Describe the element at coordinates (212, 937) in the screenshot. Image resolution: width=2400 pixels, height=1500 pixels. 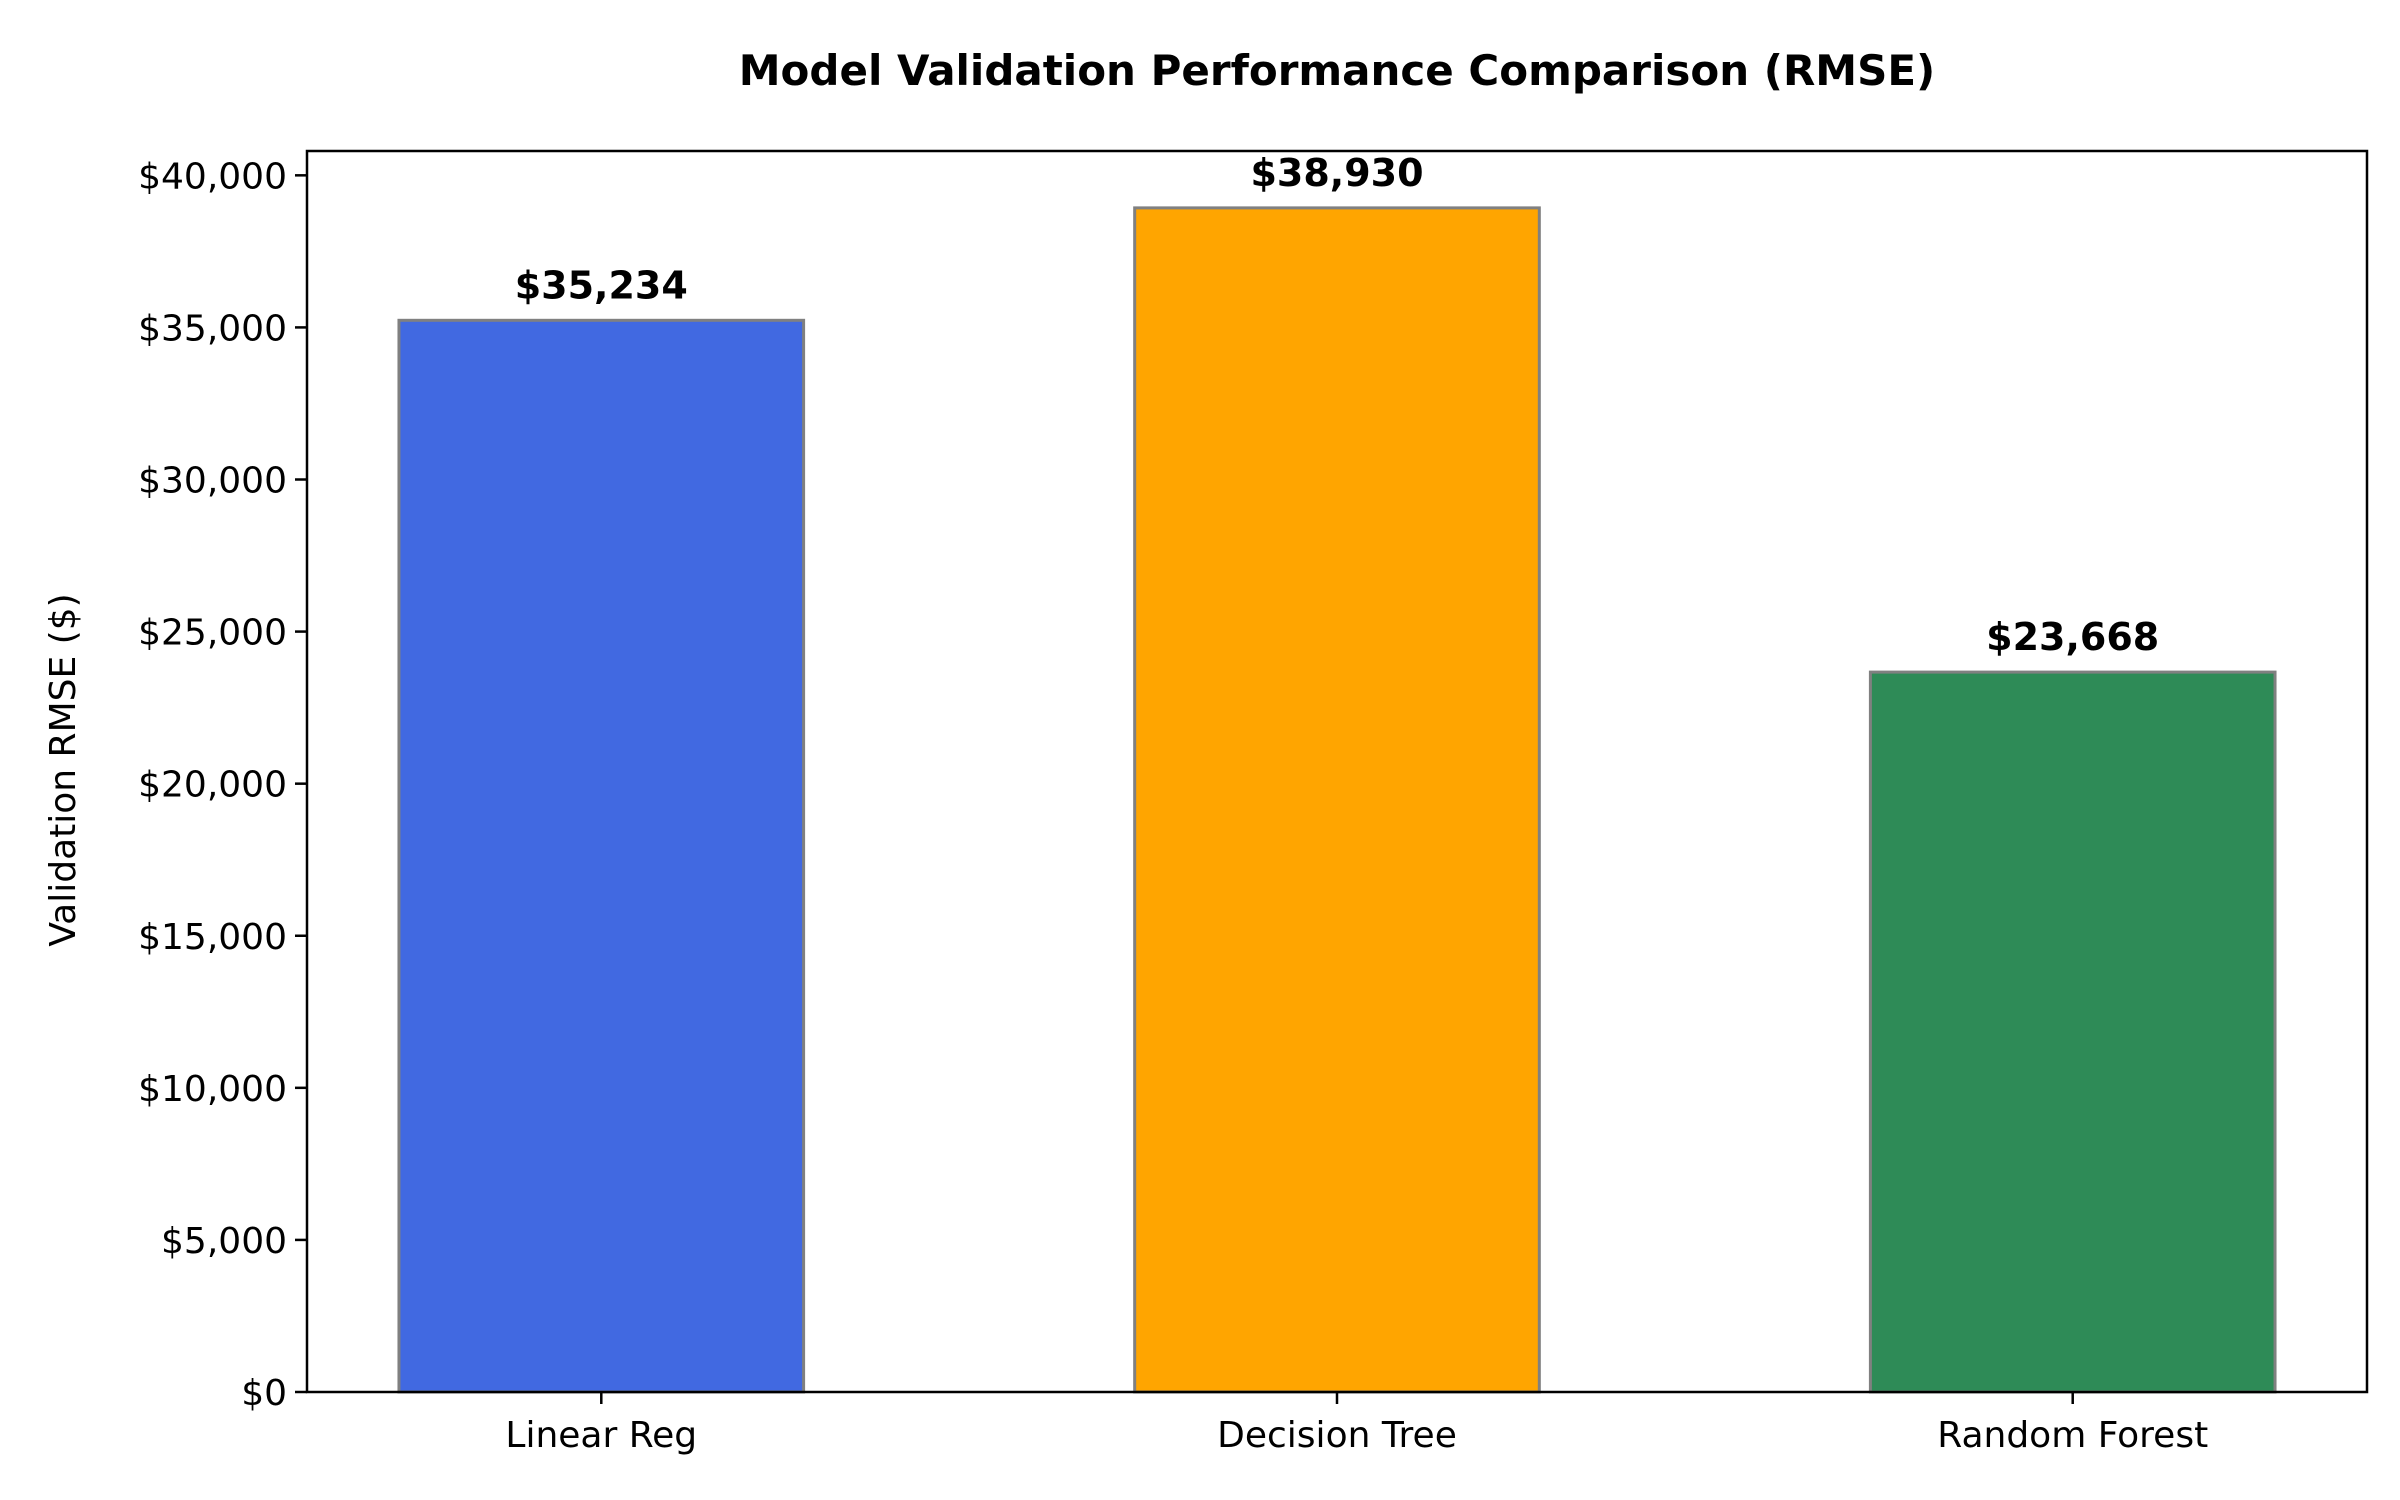
I see `y-tick-label: $15,000` at that location.